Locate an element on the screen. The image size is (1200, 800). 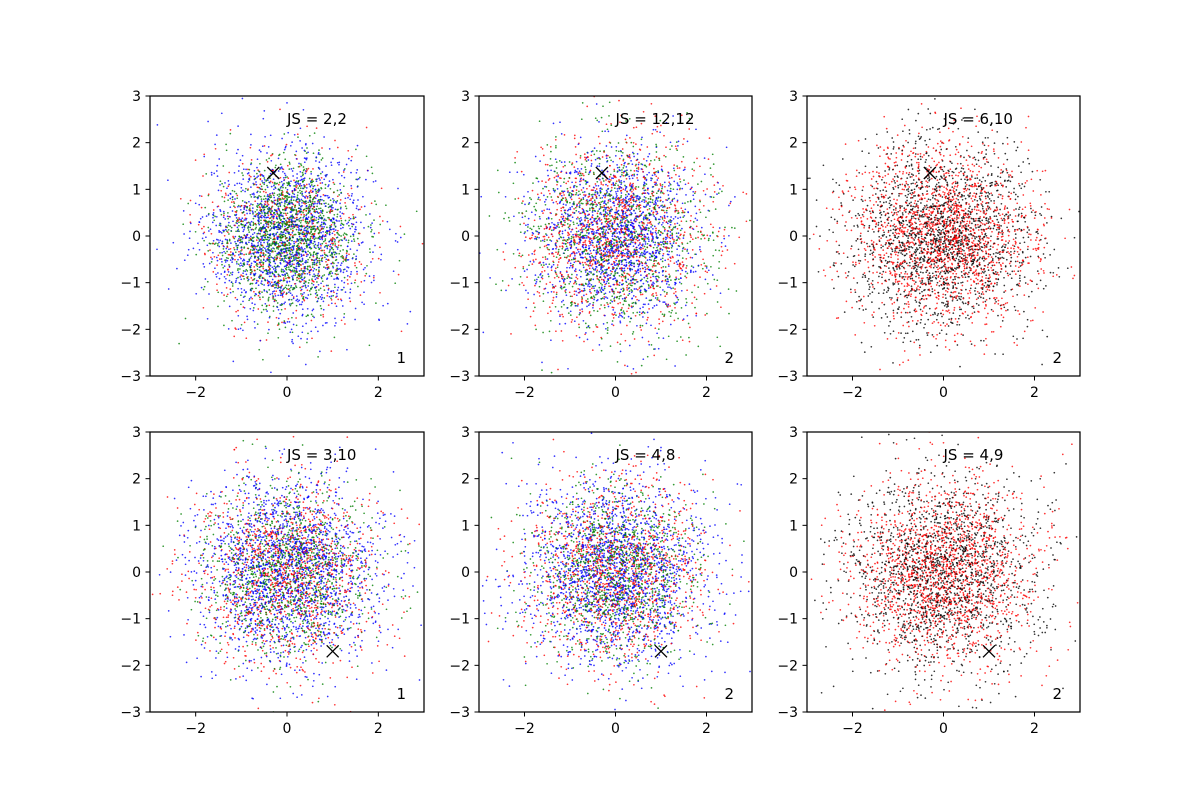
x-tick-label: −2 is located at coordinates (195, 393).